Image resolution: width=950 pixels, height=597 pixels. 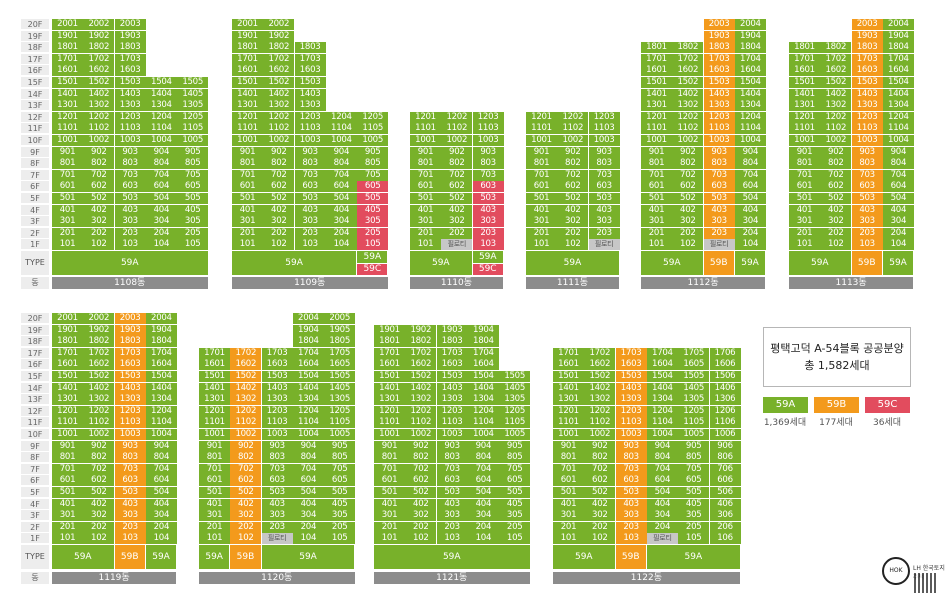 What do you see at coordinates (421, 434) in the screenshot?
I see `unit-59a: 1002` at bounding box center [421, 434].